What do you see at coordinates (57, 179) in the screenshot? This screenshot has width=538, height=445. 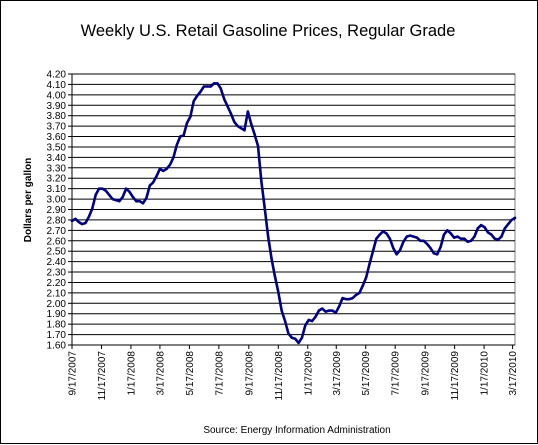 I see `y-tick-label: 3.20` at bounding box center [57, 179].